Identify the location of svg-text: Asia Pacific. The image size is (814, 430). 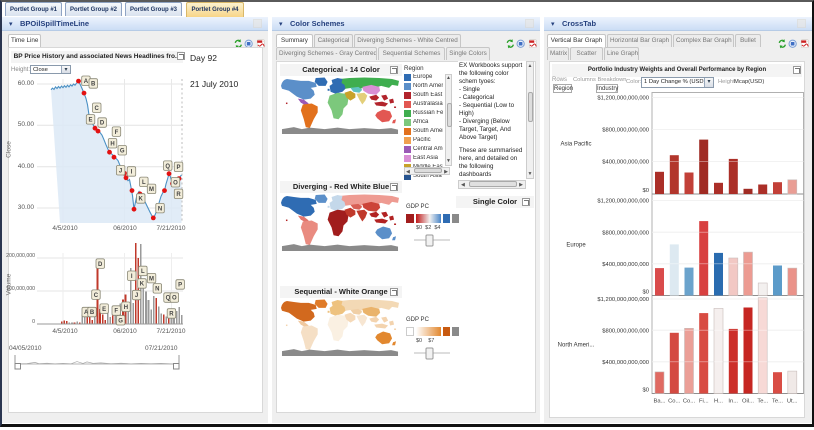
(575, 144).